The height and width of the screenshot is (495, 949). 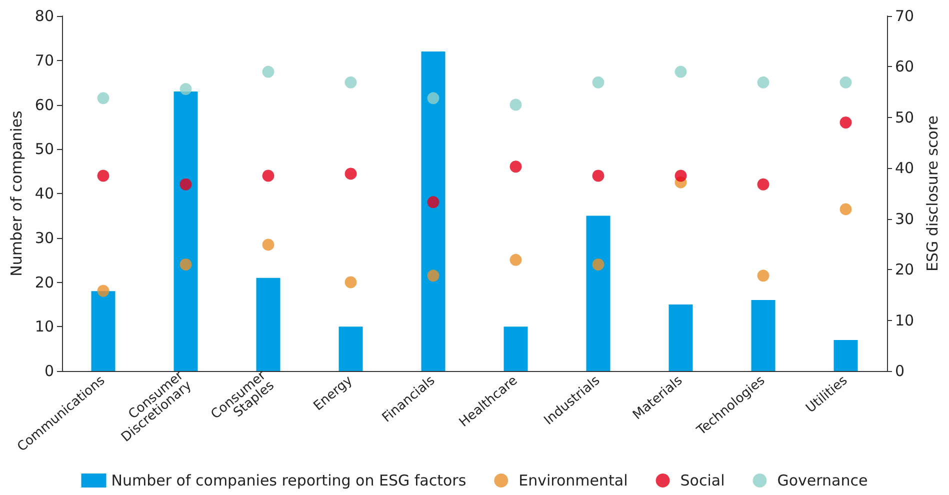 What do you see at coordinates (44, 237) in the screenshot?
I see `y-tick-label: 30` at bounding box center [44, 237].